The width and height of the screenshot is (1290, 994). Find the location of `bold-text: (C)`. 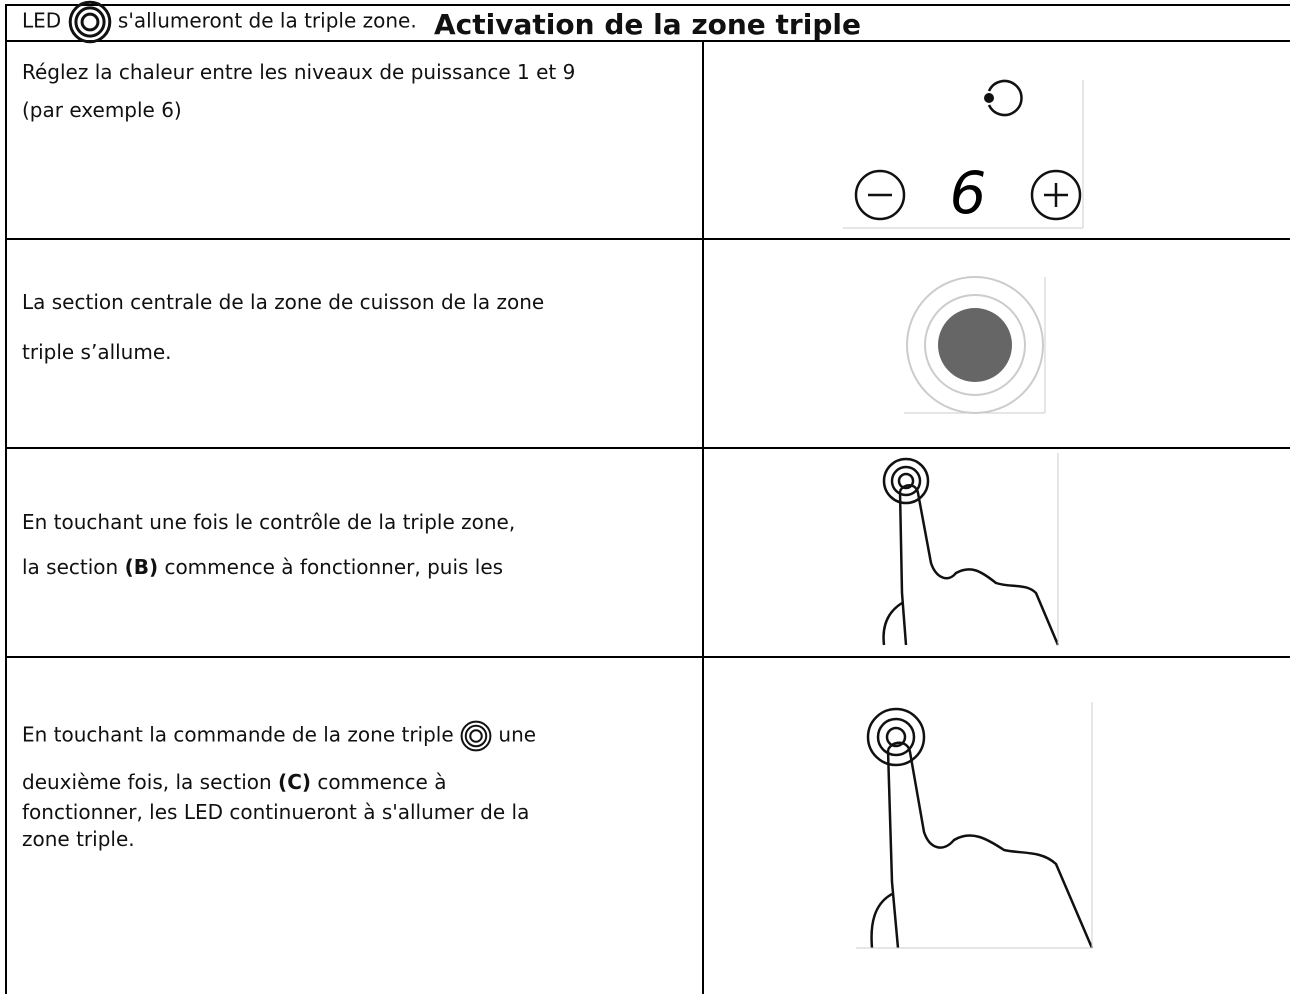

bold-text: (C) is located at coordinates (295, 782).